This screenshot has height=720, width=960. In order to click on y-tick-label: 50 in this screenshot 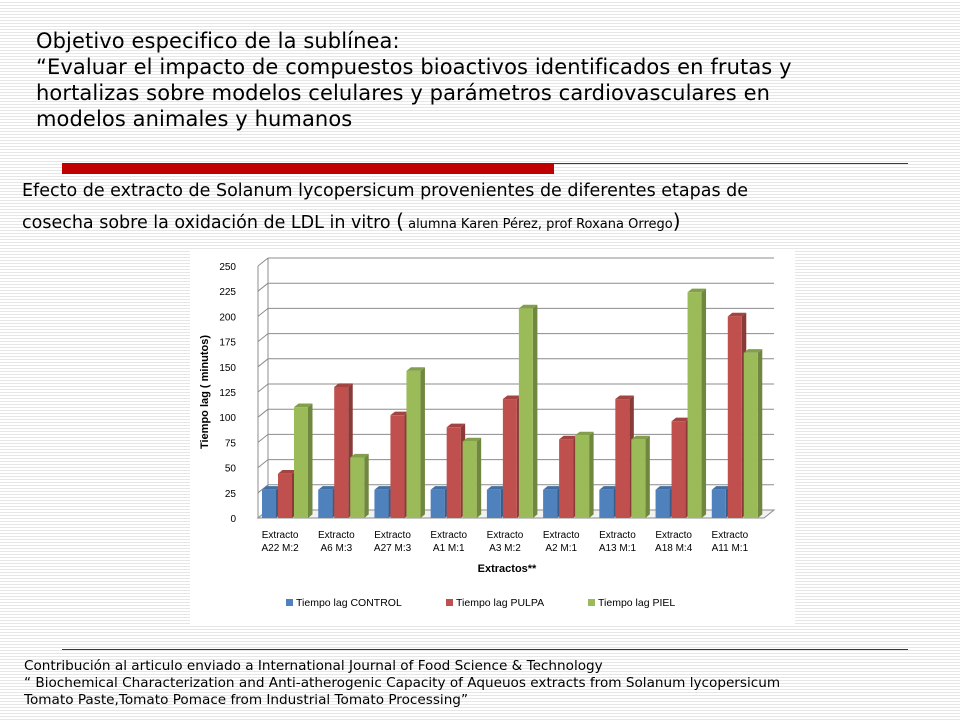, I will do `click(231, 469)`.